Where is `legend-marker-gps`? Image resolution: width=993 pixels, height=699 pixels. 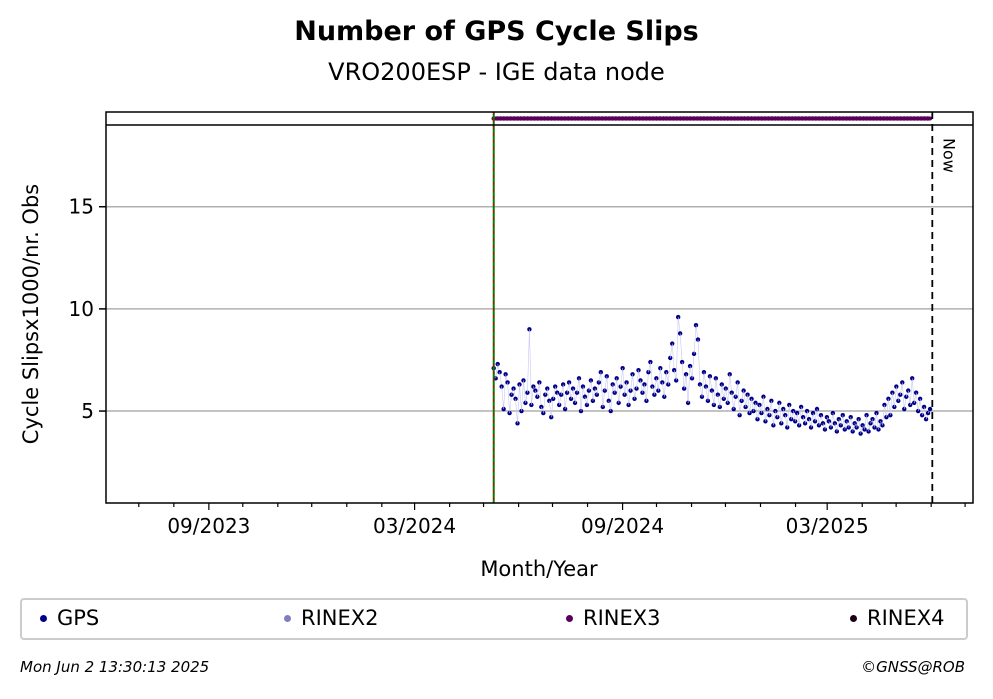 legend-marker-gps is located at coordinates (43, 618).